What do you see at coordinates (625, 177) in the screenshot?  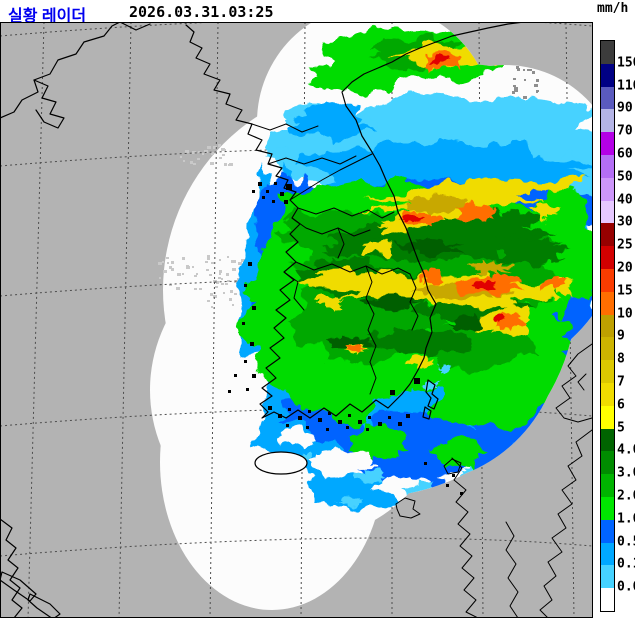 I see `scale-tick-label: 50` at bounding box center [625, 177].